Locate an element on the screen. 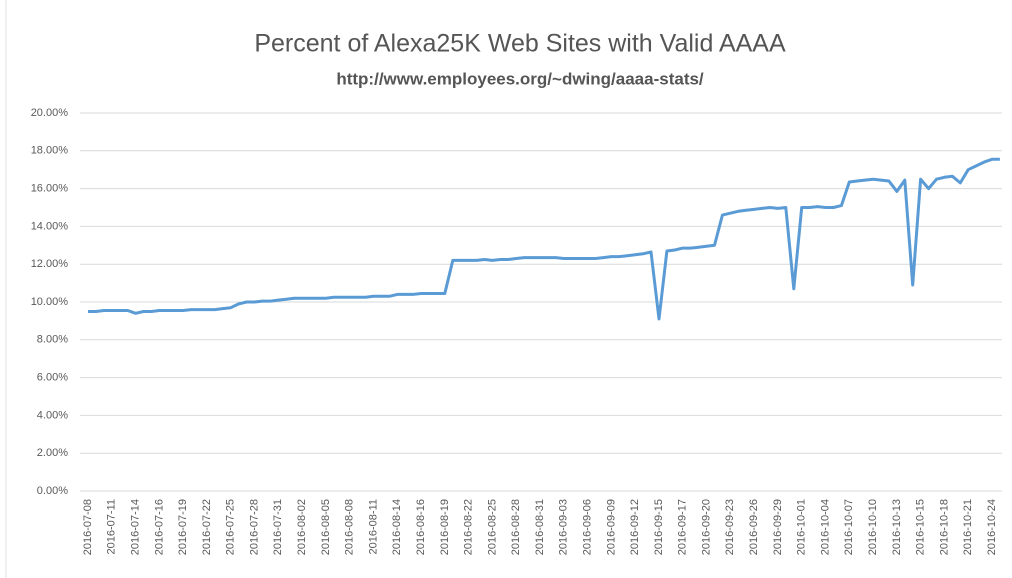 The width and height of the screenshot is (1012, 578). x-tick-label: 2016-07-11 is located at coordinates (112, 526).